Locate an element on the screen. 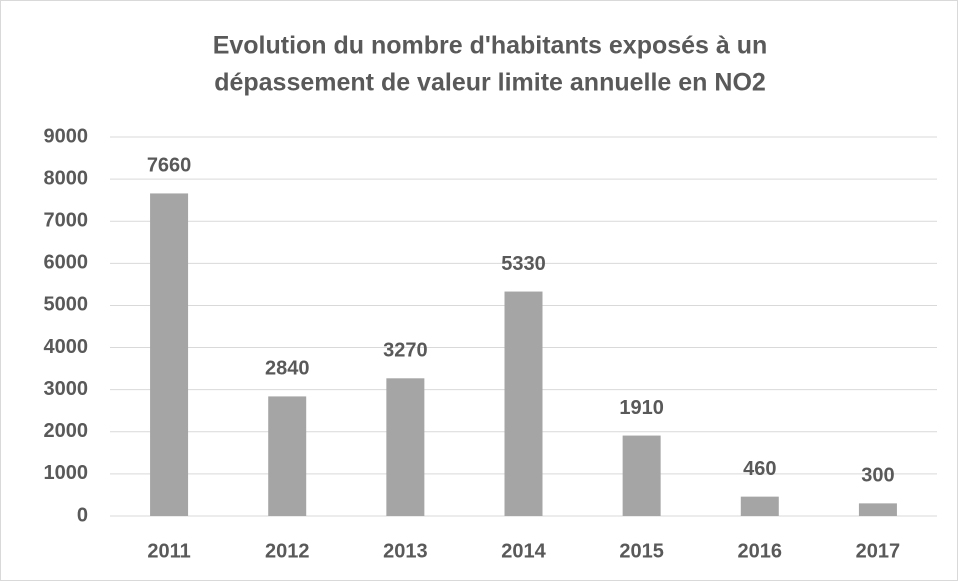 This screenshot has height=581, width=958. data-label: 7660 is located at coordinates (169, 166).